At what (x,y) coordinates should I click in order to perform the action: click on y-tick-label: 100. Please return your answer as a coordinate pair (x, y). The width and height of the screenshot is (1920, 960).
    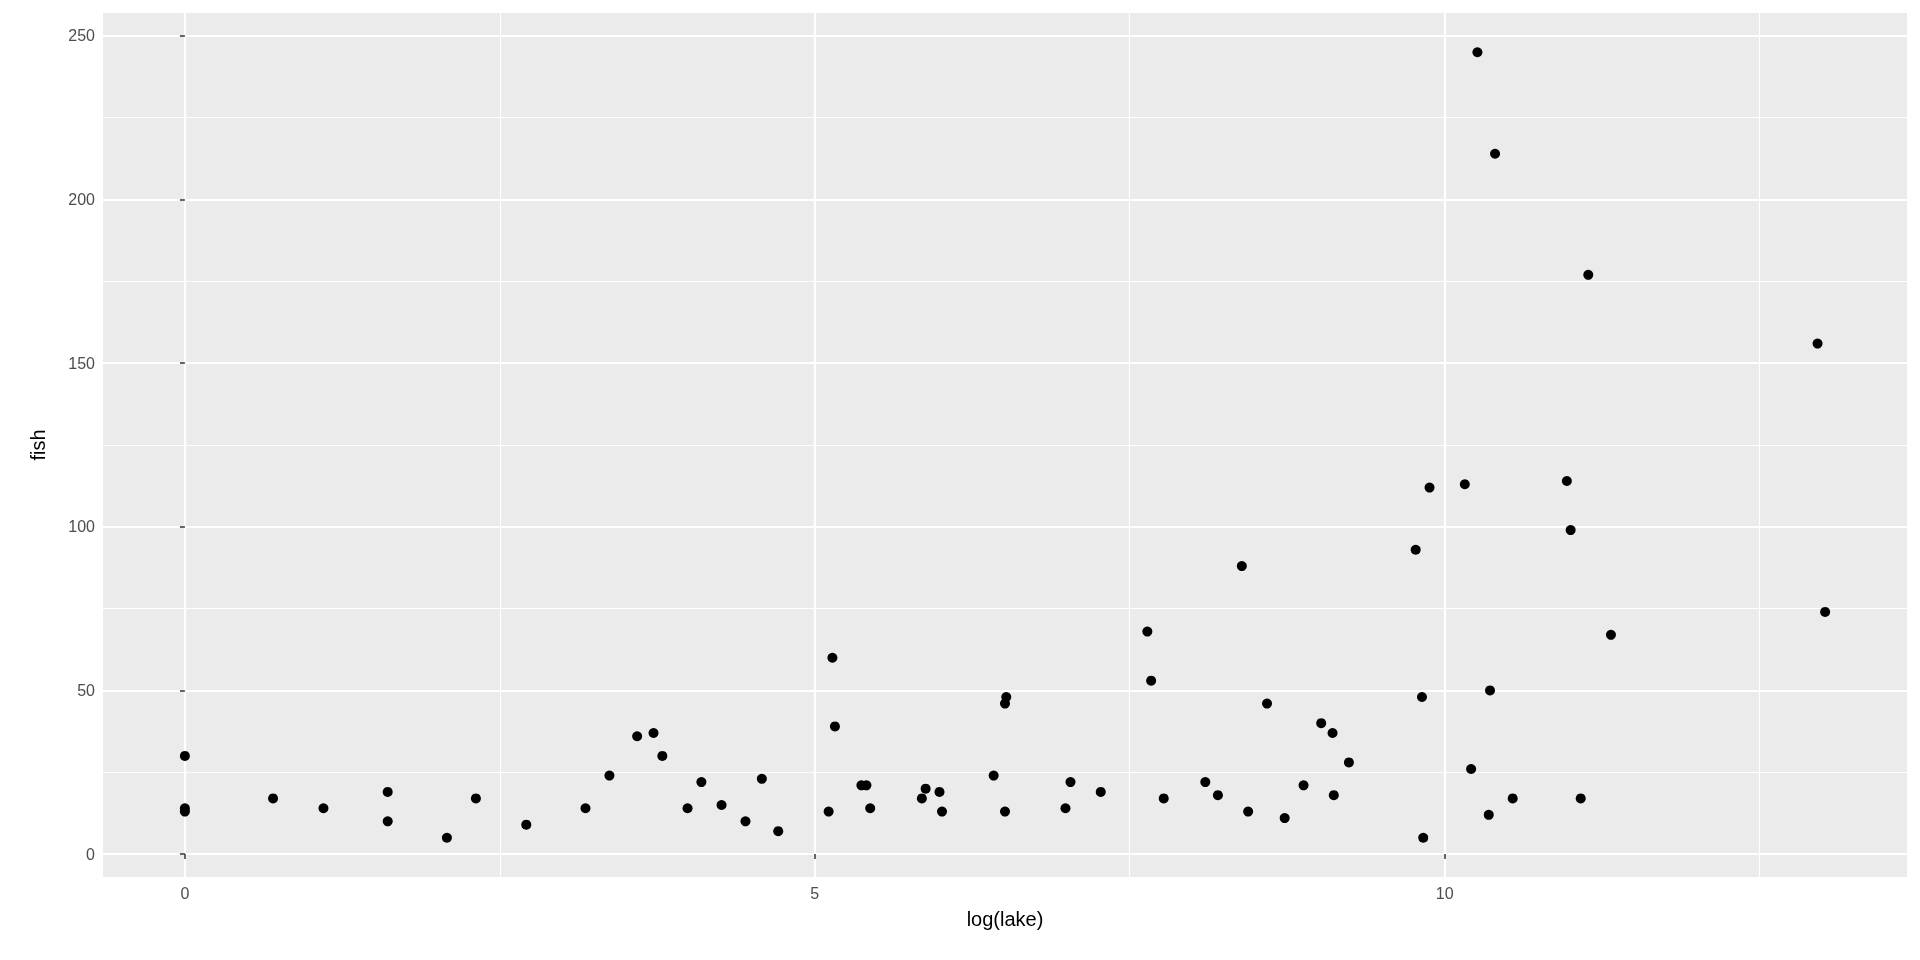
    Looking at the image, I should click on (82, 527).